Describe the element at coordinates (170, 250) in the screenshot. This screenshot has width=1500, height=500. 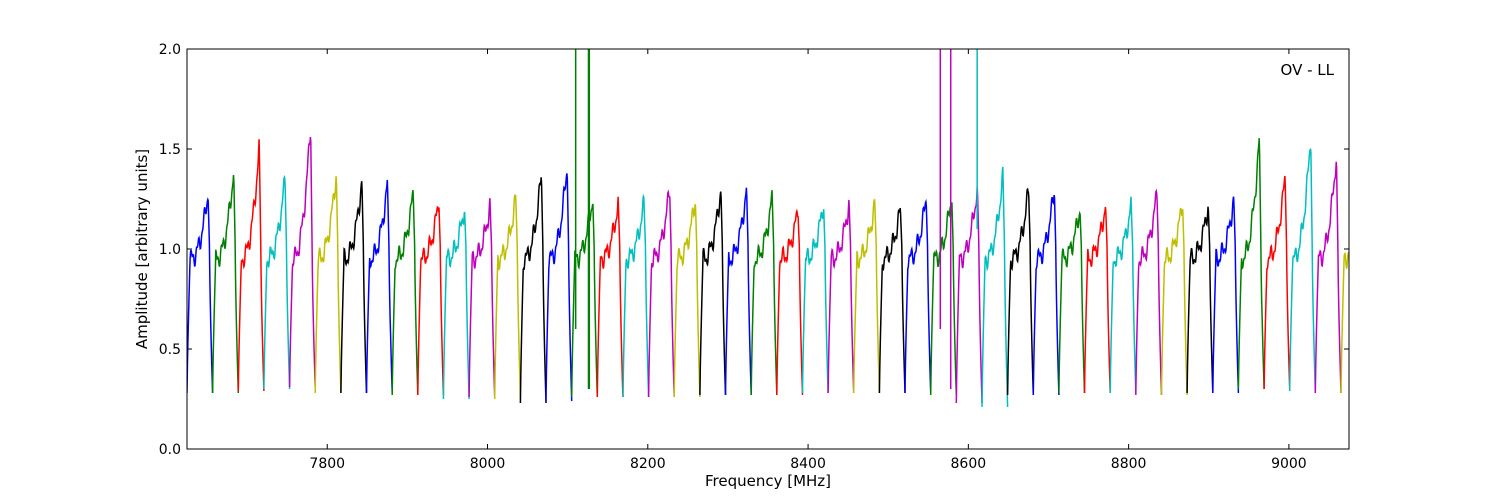
I see `y-tick-label: 1.0` at that location.